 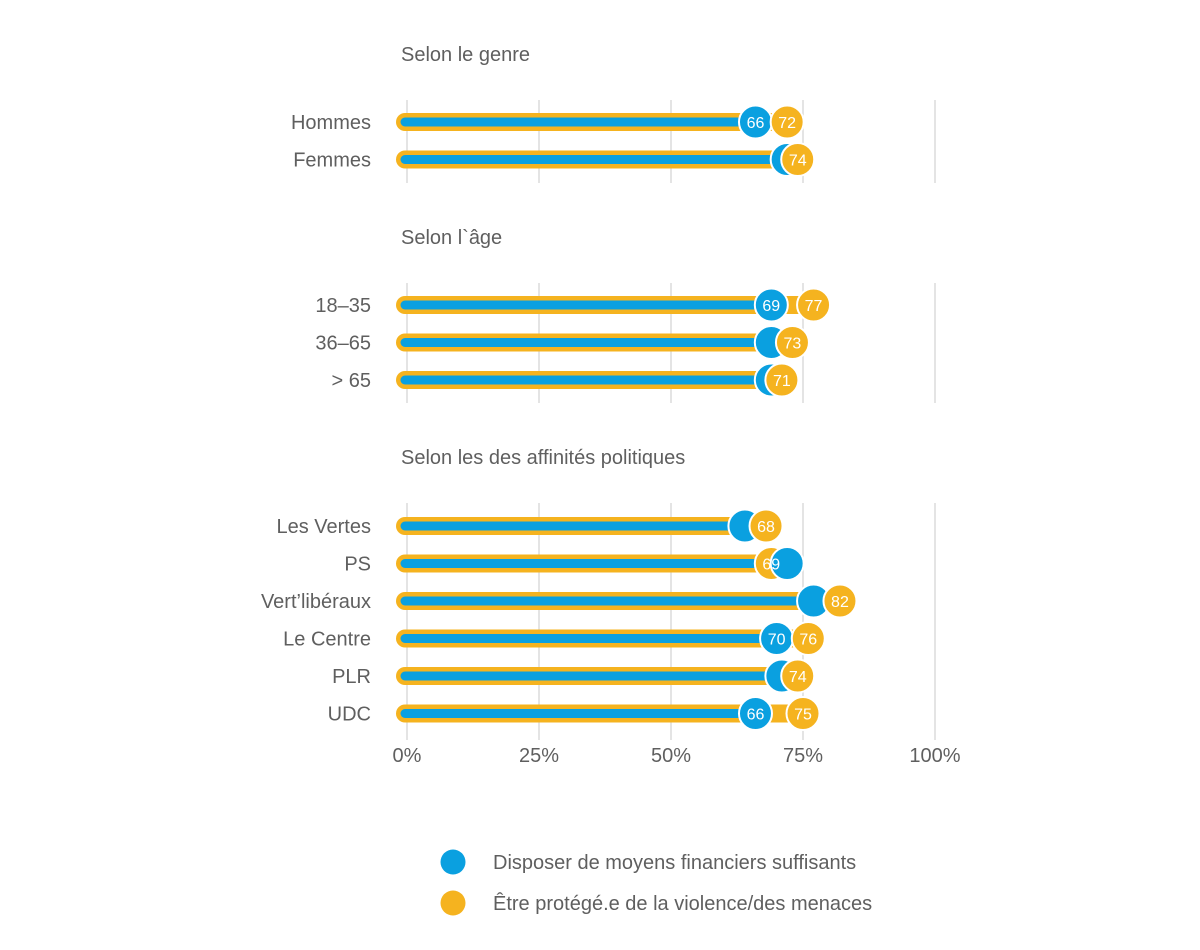 I want to click on legend-label: Disposer de moyens financiers suffisants, so click(x=674, y=863).